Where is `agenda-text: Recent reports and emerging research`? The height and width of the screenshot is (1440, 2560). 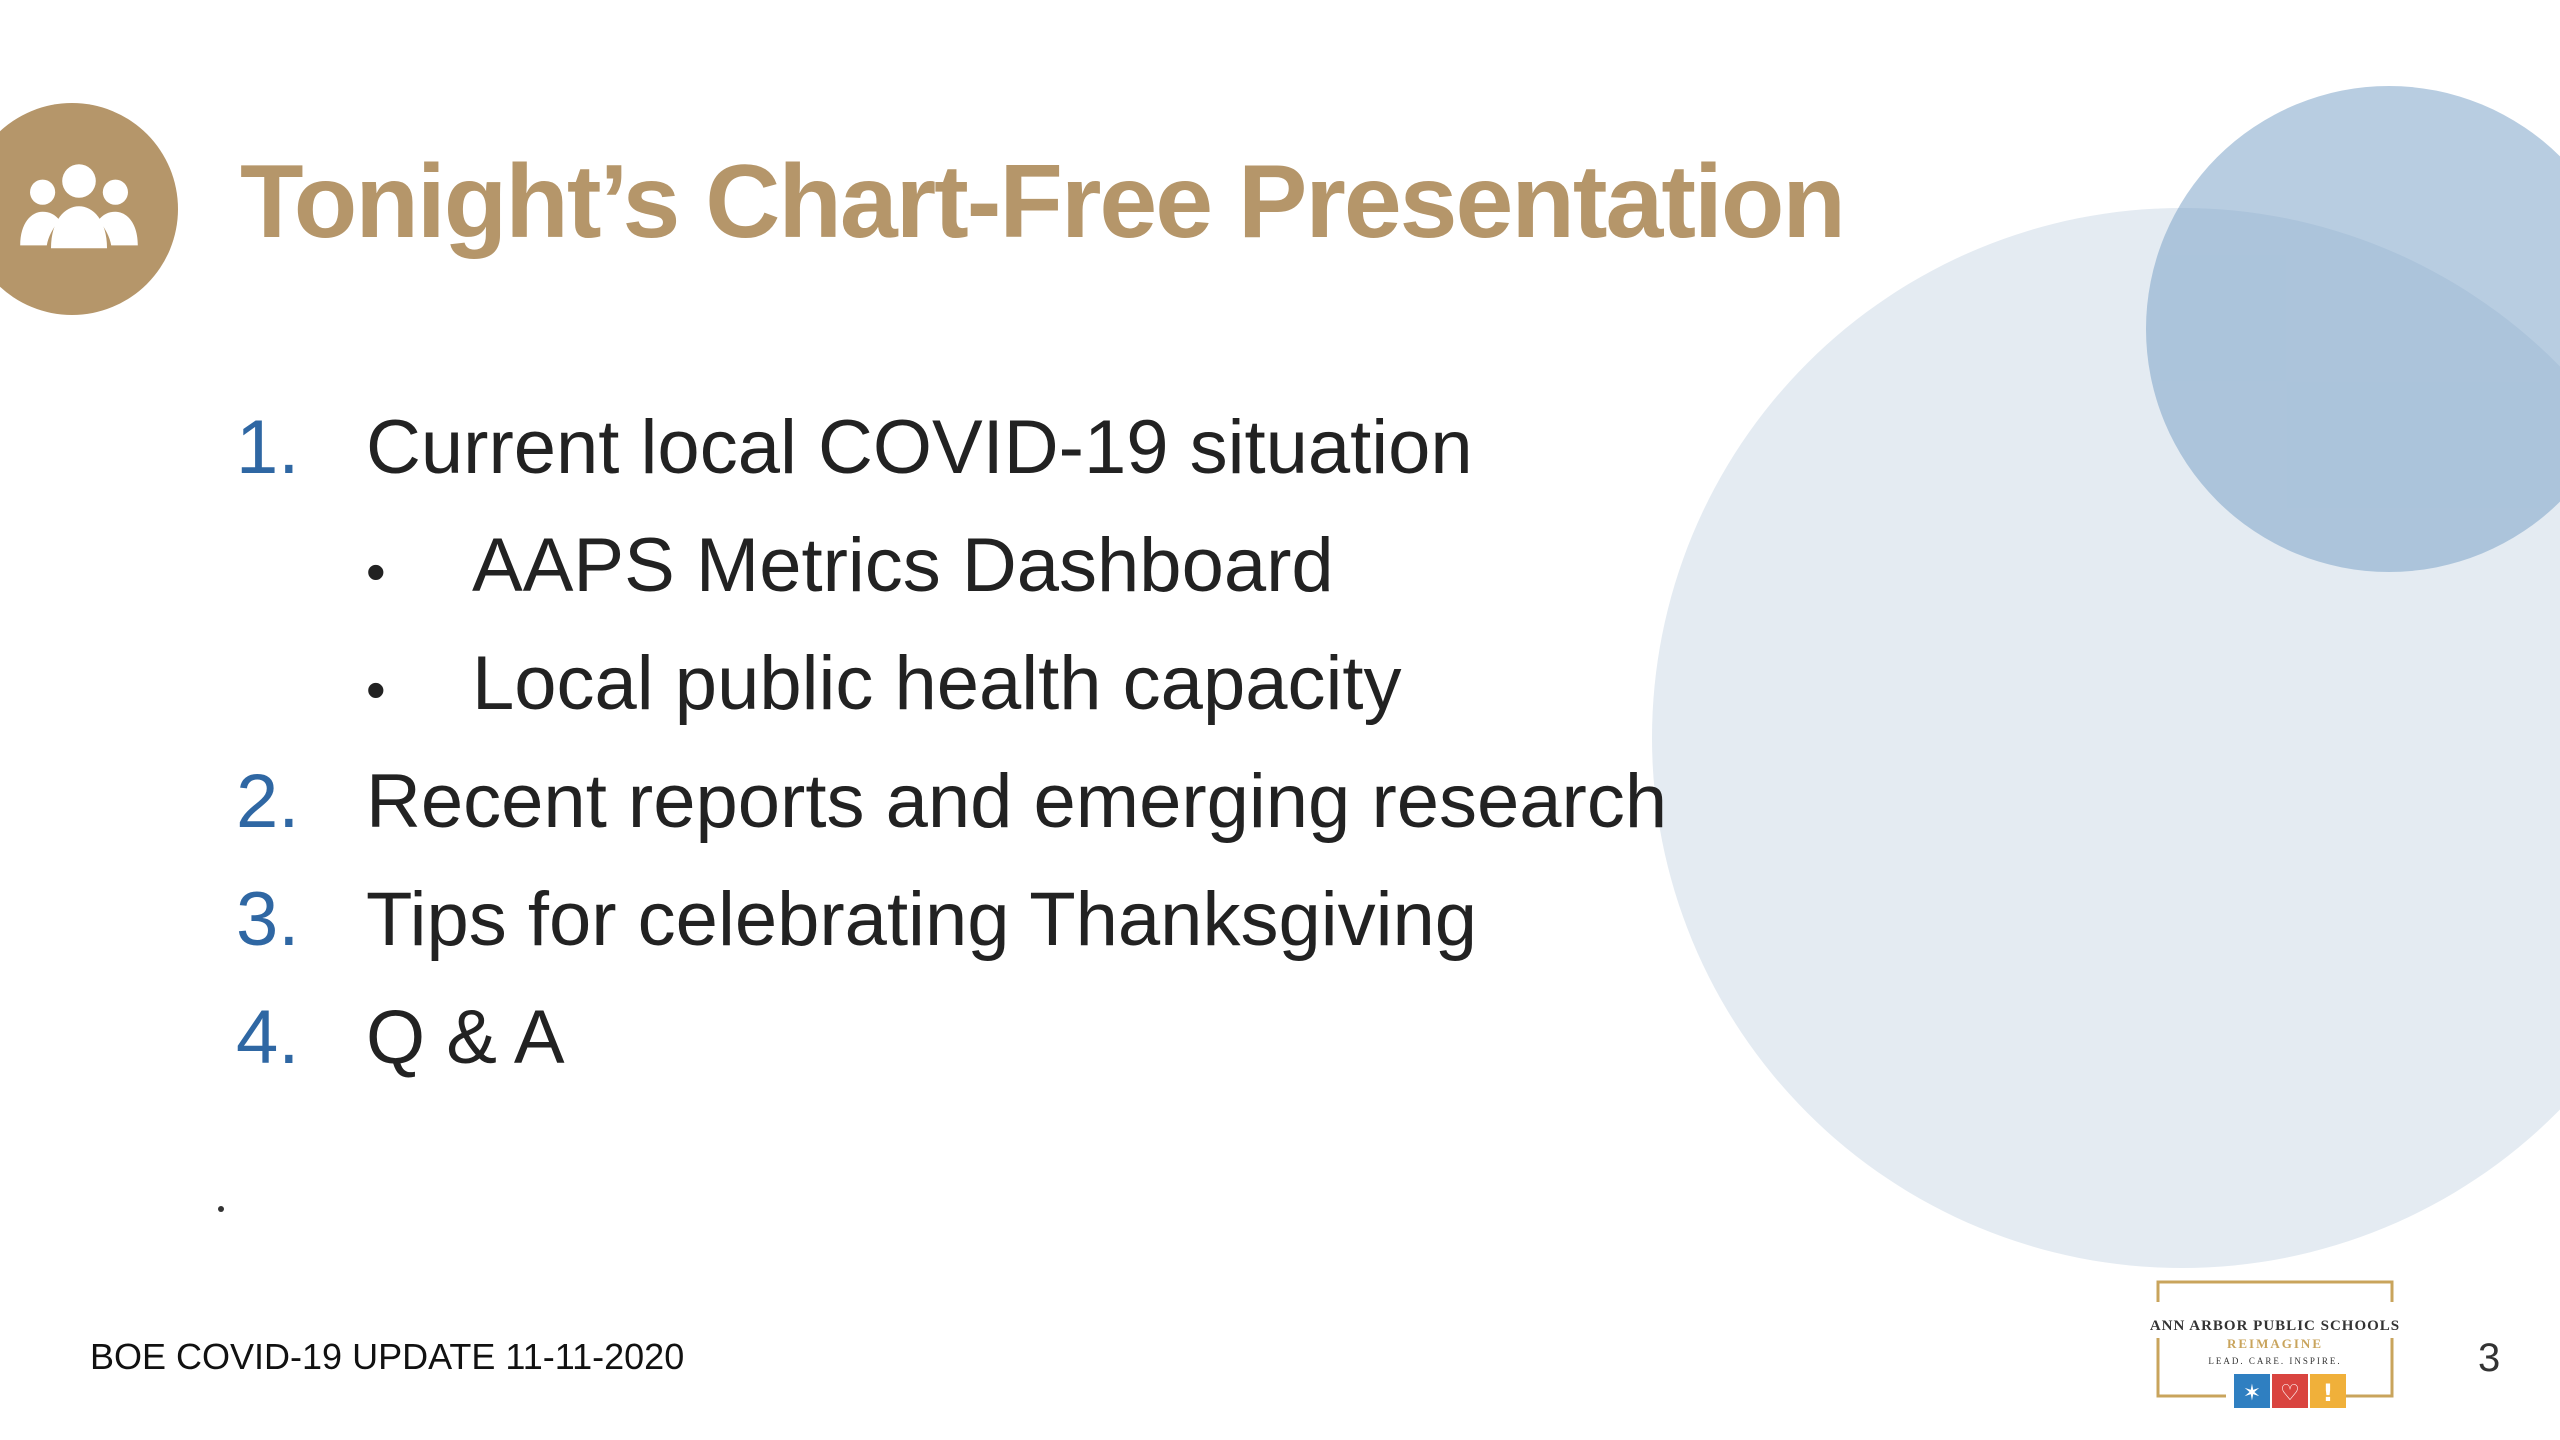
agenda-text: Recent reports and emerging research is located at coordinates (1017, 801).